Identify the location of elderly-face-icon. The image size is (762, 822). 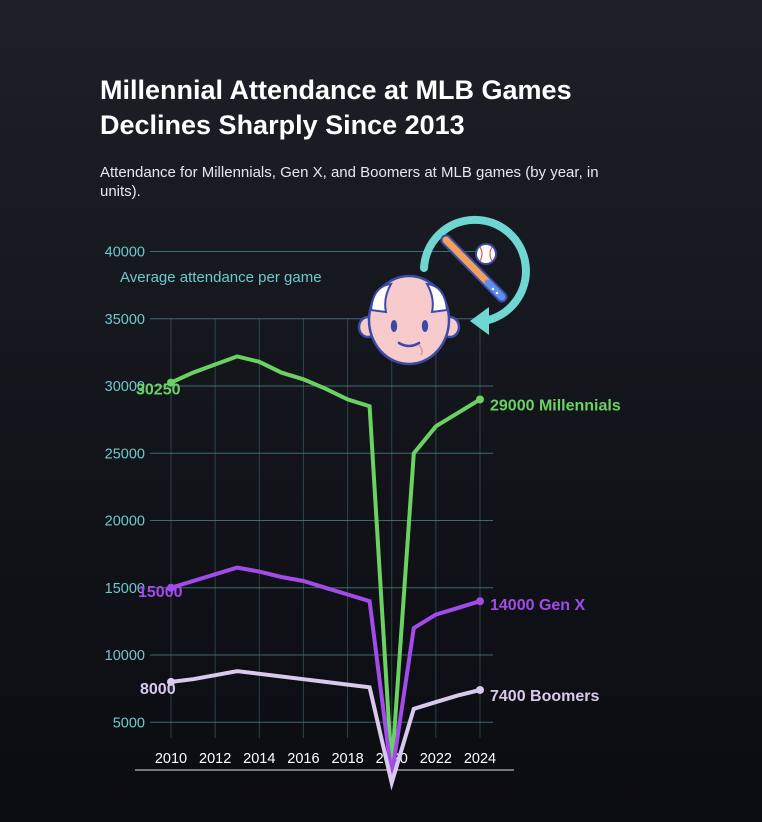
(409, 320).